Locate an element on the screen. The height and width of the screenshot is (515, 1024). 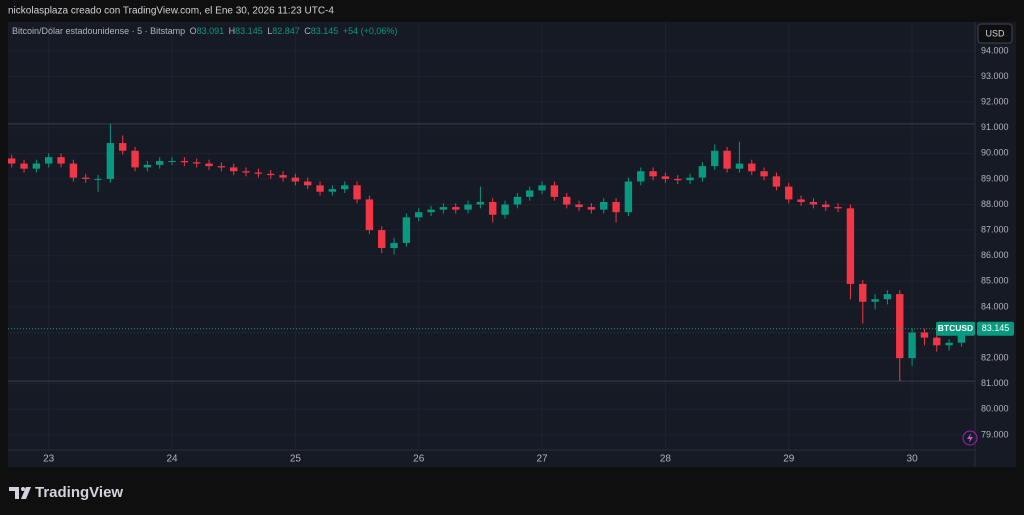
x-tick-label: 24 is located at coordinates (172, 459).